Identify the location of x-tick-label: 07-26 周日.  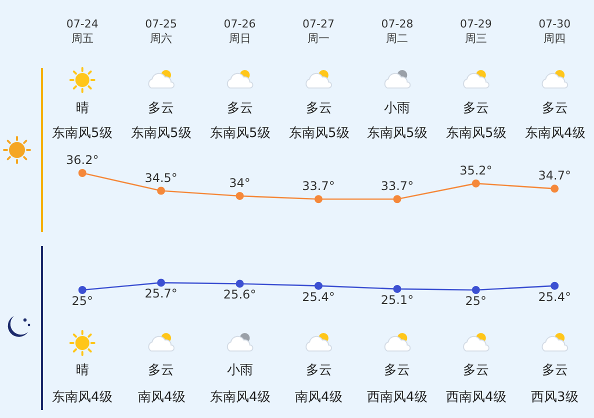
(240, 31).